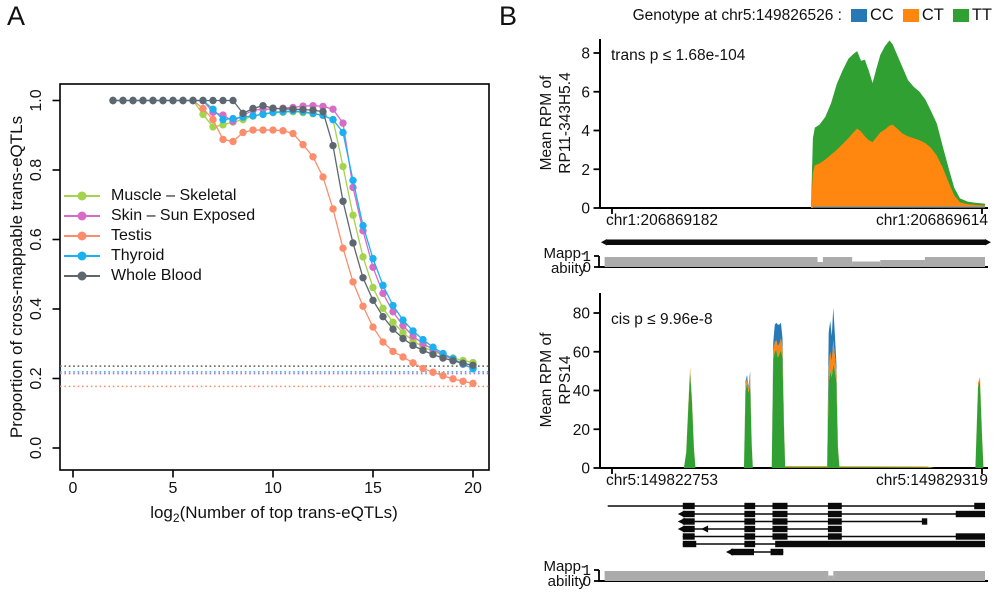 Image resolution: width=1000 pixels, height=599 pixels. What do you see at coordinates (662, 480) in the screenshot?
I see `cis-region-start-label: chr5:149822753` at bounding box center [662, 480].